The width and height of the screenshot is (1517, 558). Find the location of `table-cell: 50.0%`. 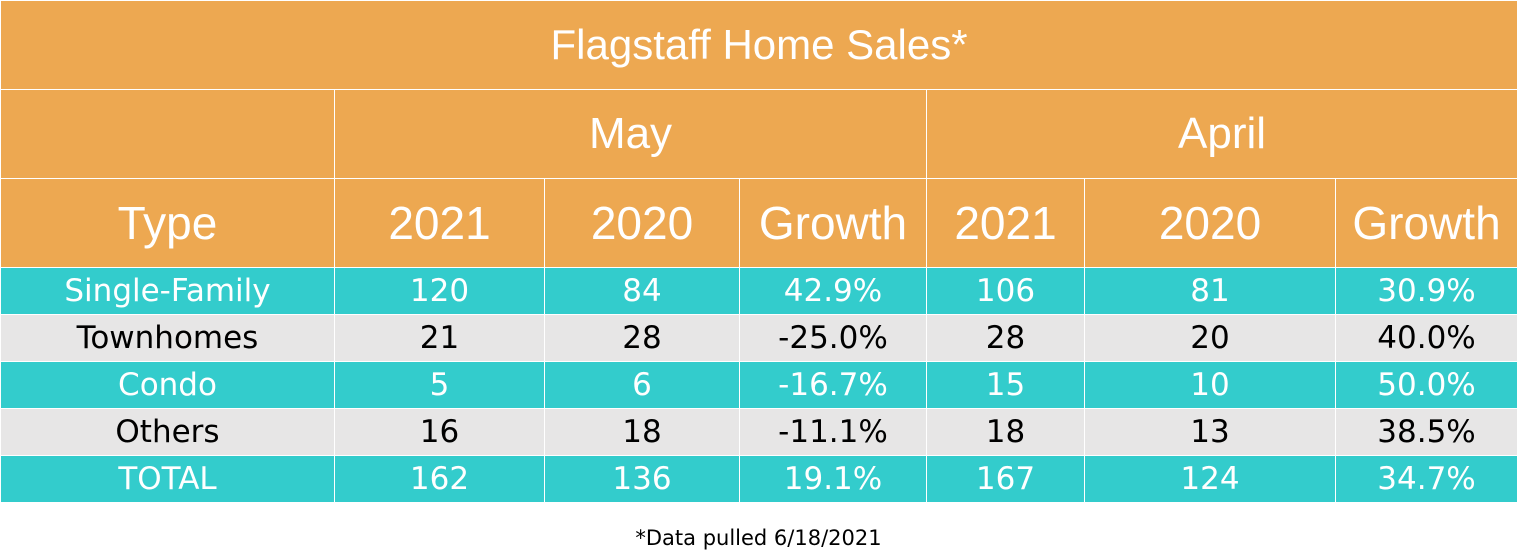

table-cell: 50.0% is located at coordinates (1425, 385).